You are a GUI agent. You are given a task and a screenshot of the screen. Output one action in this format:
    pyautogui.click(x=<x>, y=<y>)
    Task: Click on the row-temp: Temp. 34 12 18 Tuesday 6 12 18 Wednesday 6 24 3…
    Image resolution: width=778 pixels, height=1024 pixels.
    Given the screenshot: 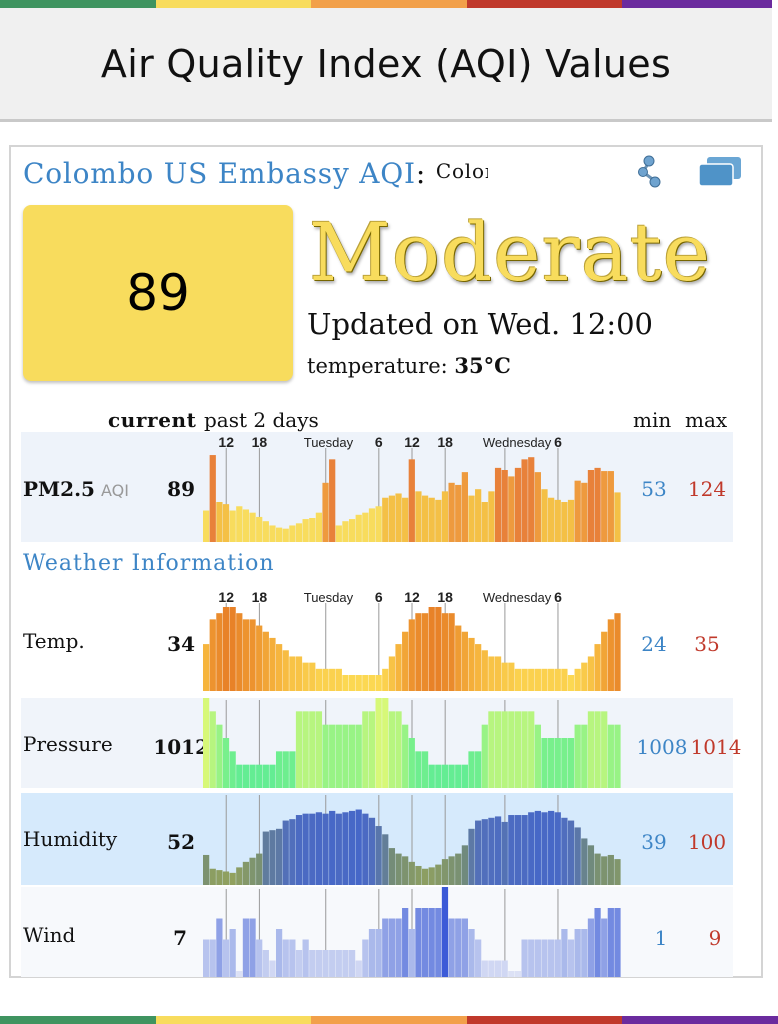 What is the action you would take?
    pyautogui.click(x=377, y=639)
    